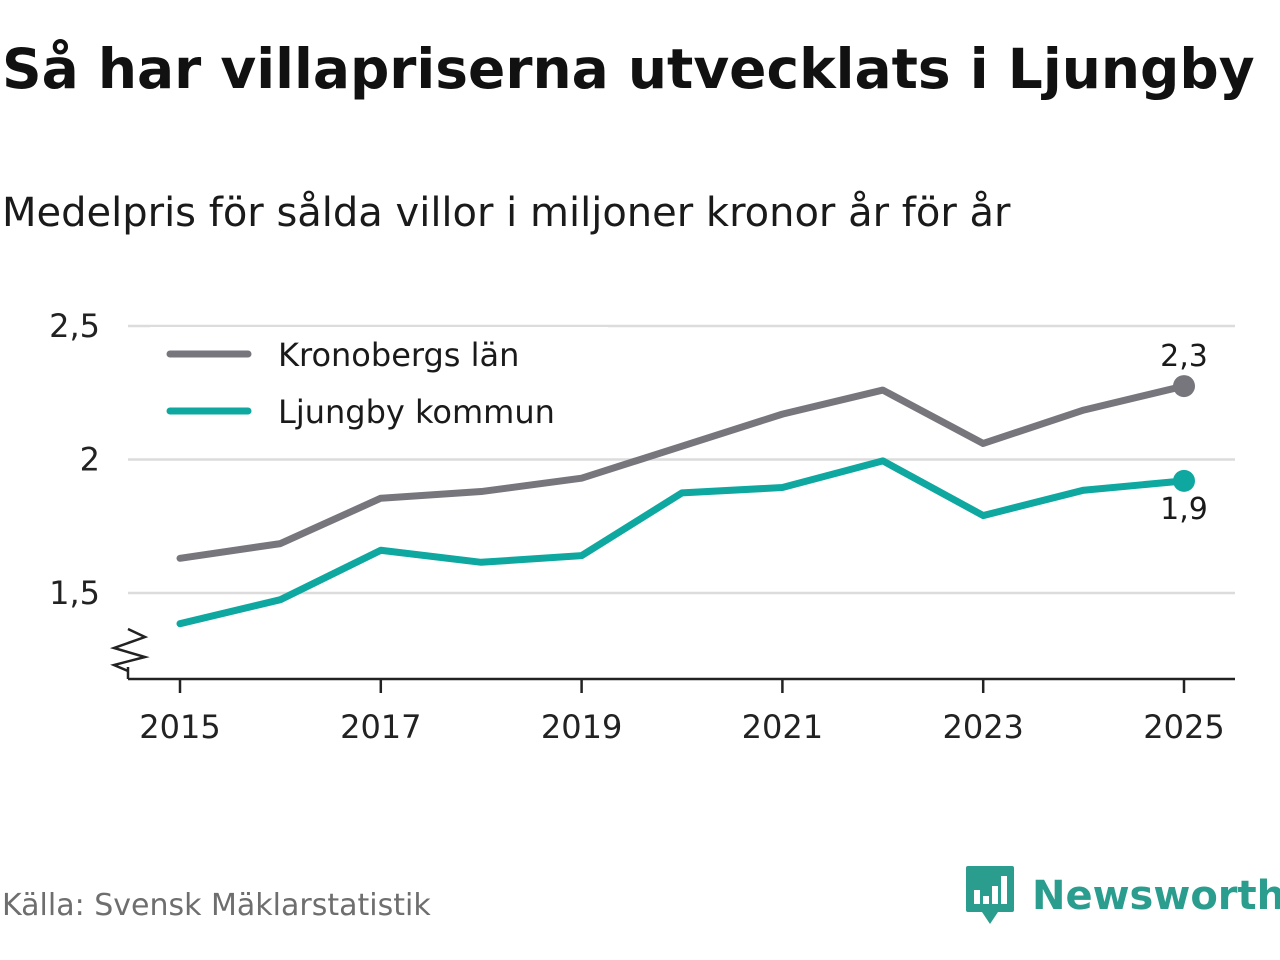 The height and width of the screenshot is (960, 1280). What do you see at coordinates (1184, 509) in the screenshot?
I see `end-value-label: 1,9` at bounding box center [1184, 509].